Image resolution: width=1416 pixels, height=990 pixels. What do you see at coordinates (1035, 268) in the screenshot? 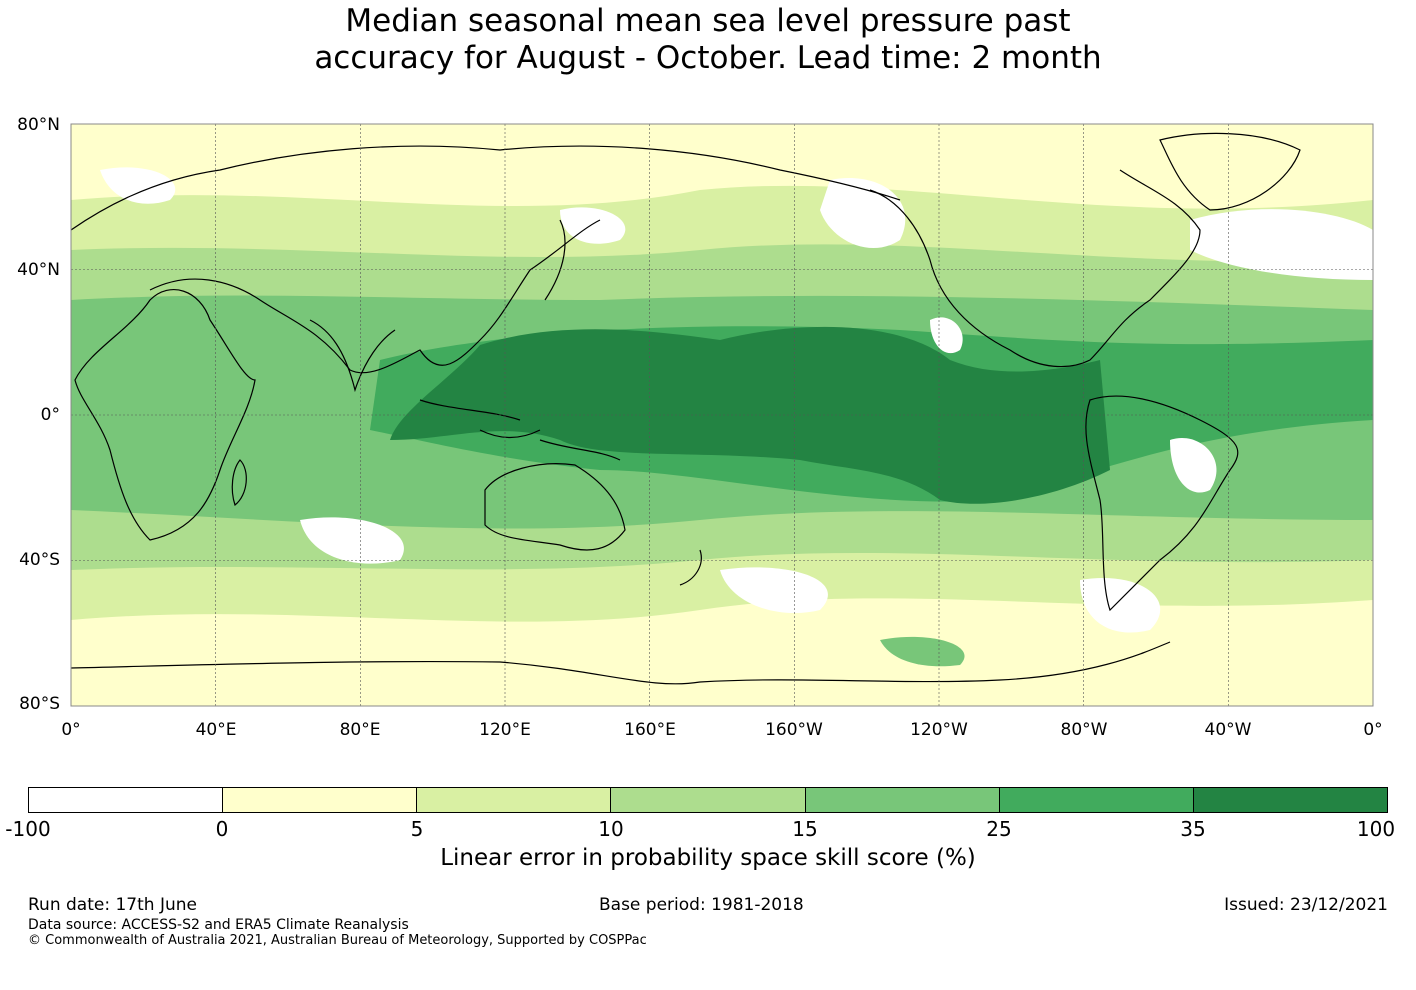
I see `coastline-north-america` at bounding box center [1035, 268].